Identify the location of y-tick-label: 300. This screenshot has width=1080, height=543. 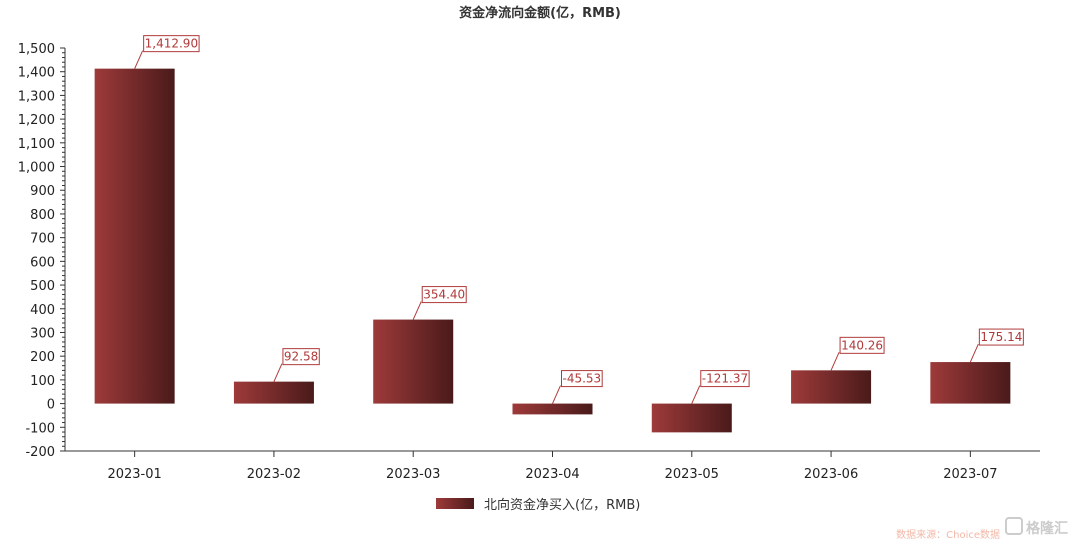
(42, 333).